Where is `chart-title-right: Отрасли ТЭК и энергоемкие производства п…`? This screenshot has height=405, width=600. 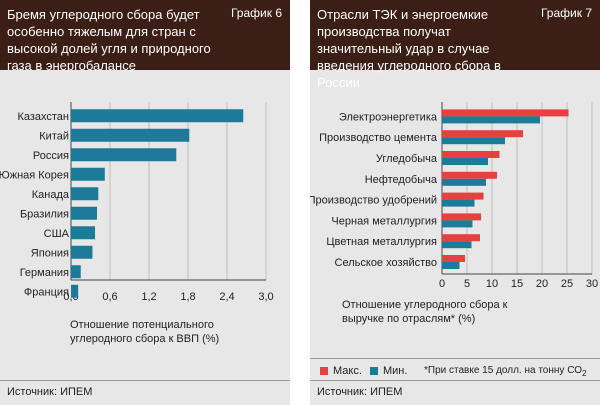 chart-title-right: Отрасли ТЭК и энергоемкие производства п… is located at coordinates (409, 48).